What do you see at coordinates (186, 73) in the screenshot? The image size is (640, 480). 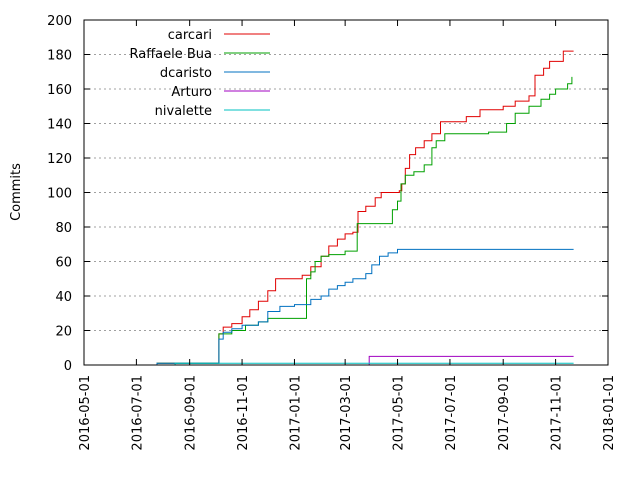 I see `legend-label: dcaristo` at bounding box center [186, 73].